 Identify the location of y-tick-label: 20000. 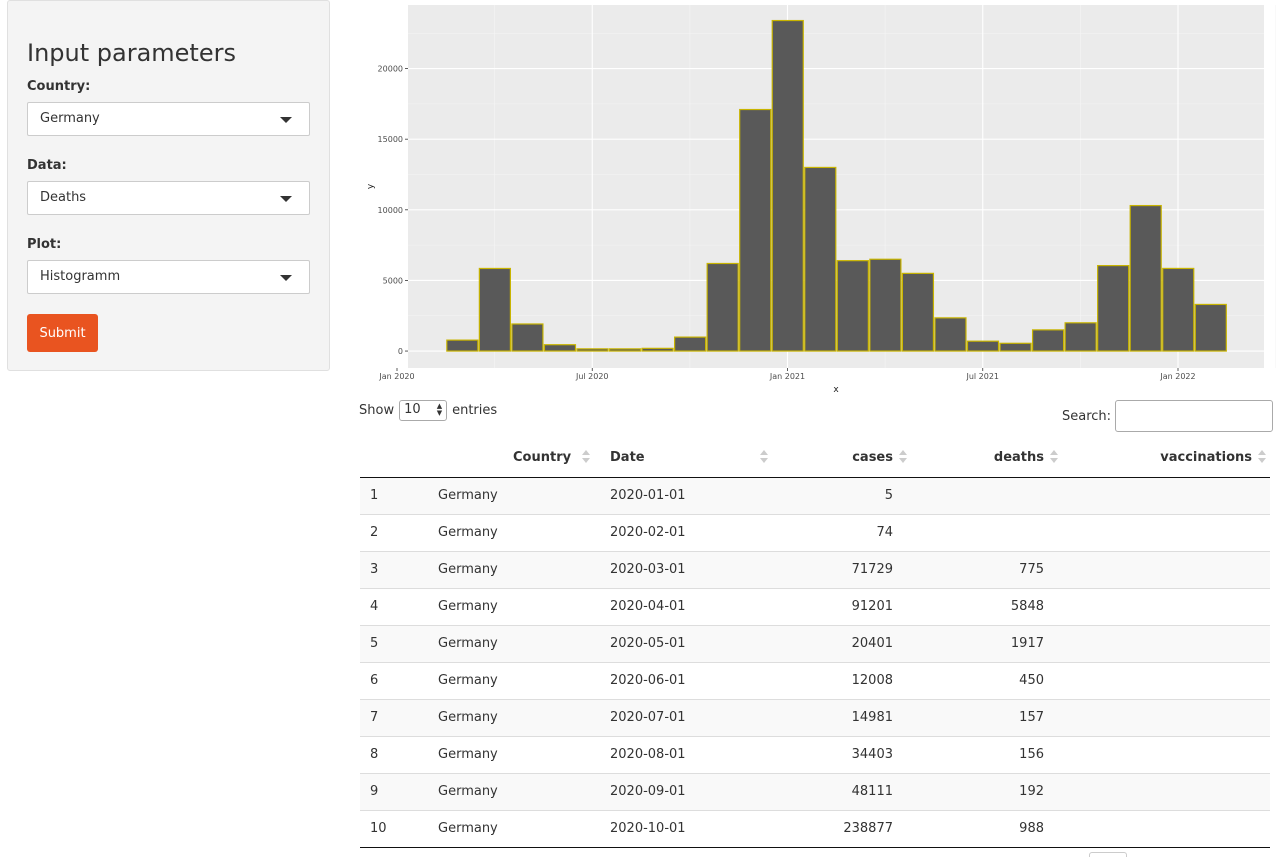
(390, 69).